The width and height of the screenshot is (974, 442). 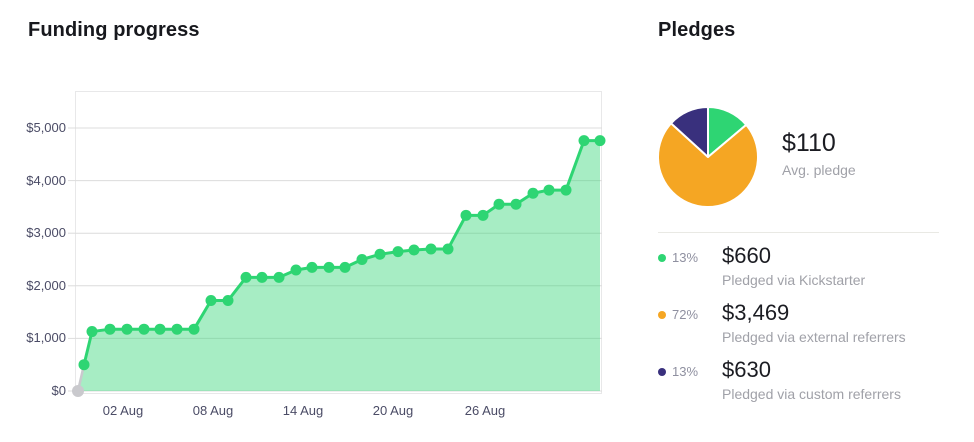 I want to click on pledges-pie-chart, so click(x=708, y=157).